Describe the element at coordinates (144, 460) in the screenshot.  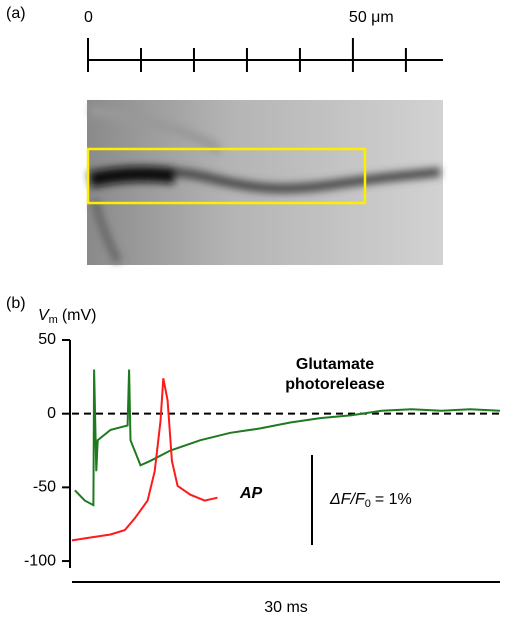
I see `trace` at that location.